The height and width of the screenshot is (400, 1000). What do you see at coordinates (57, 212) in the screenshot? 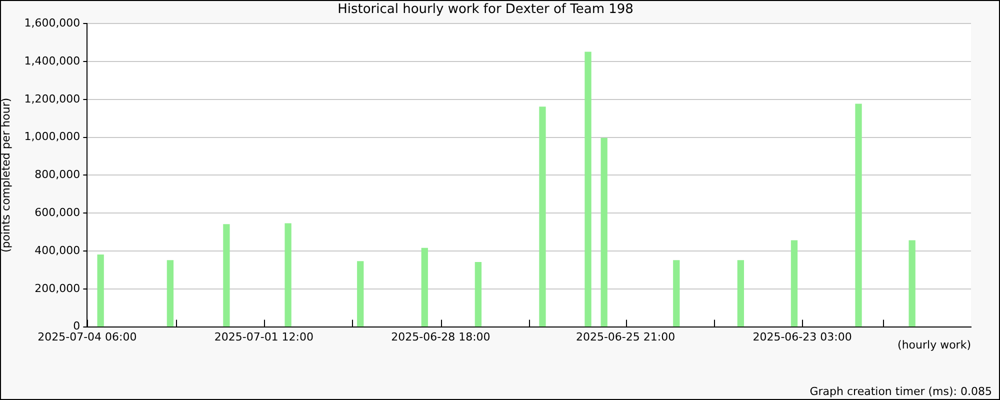
I see `y-tick-label: 600,000` at bounding box center [57, 212].